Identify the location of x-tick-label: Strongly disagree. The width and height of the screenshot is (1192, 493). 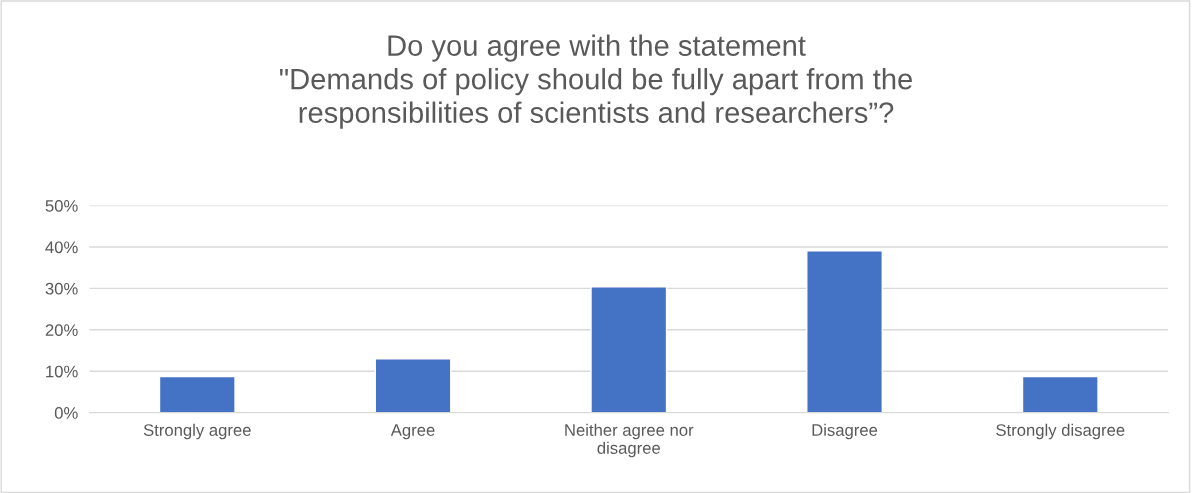
(1060, 431).